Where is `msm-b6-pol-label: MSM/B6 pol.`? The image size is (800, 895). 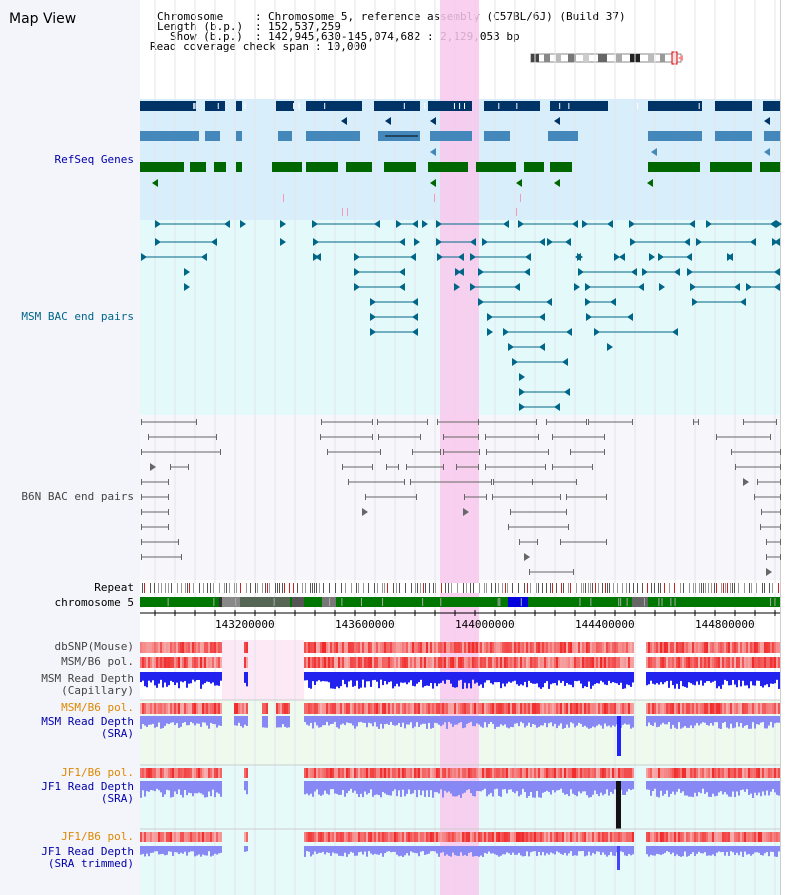 msm-b6-pol-label: MSM/B6 pol. is located at coordinates (97, 661).